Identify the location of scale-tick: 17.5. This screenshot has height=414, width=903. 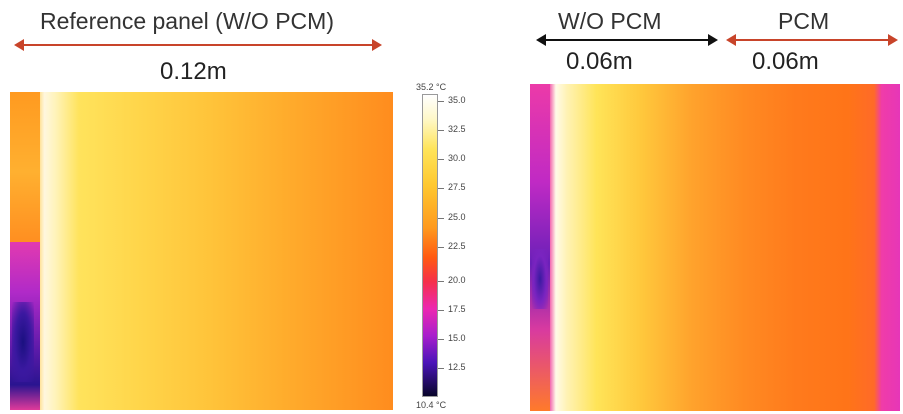
(457, 309).